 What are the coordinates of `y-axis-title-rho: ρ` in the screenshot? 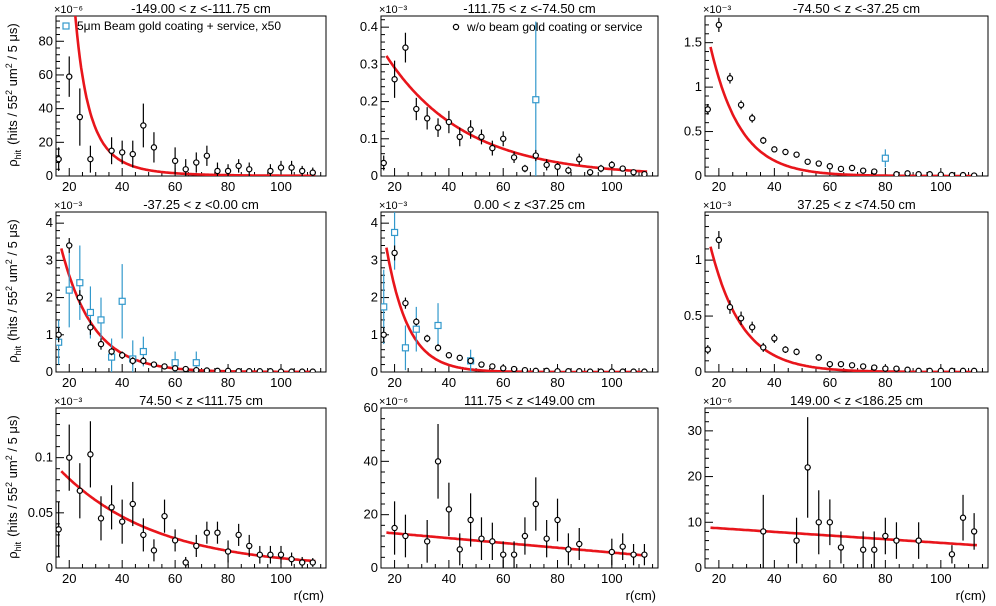 It's located at (12, 554).